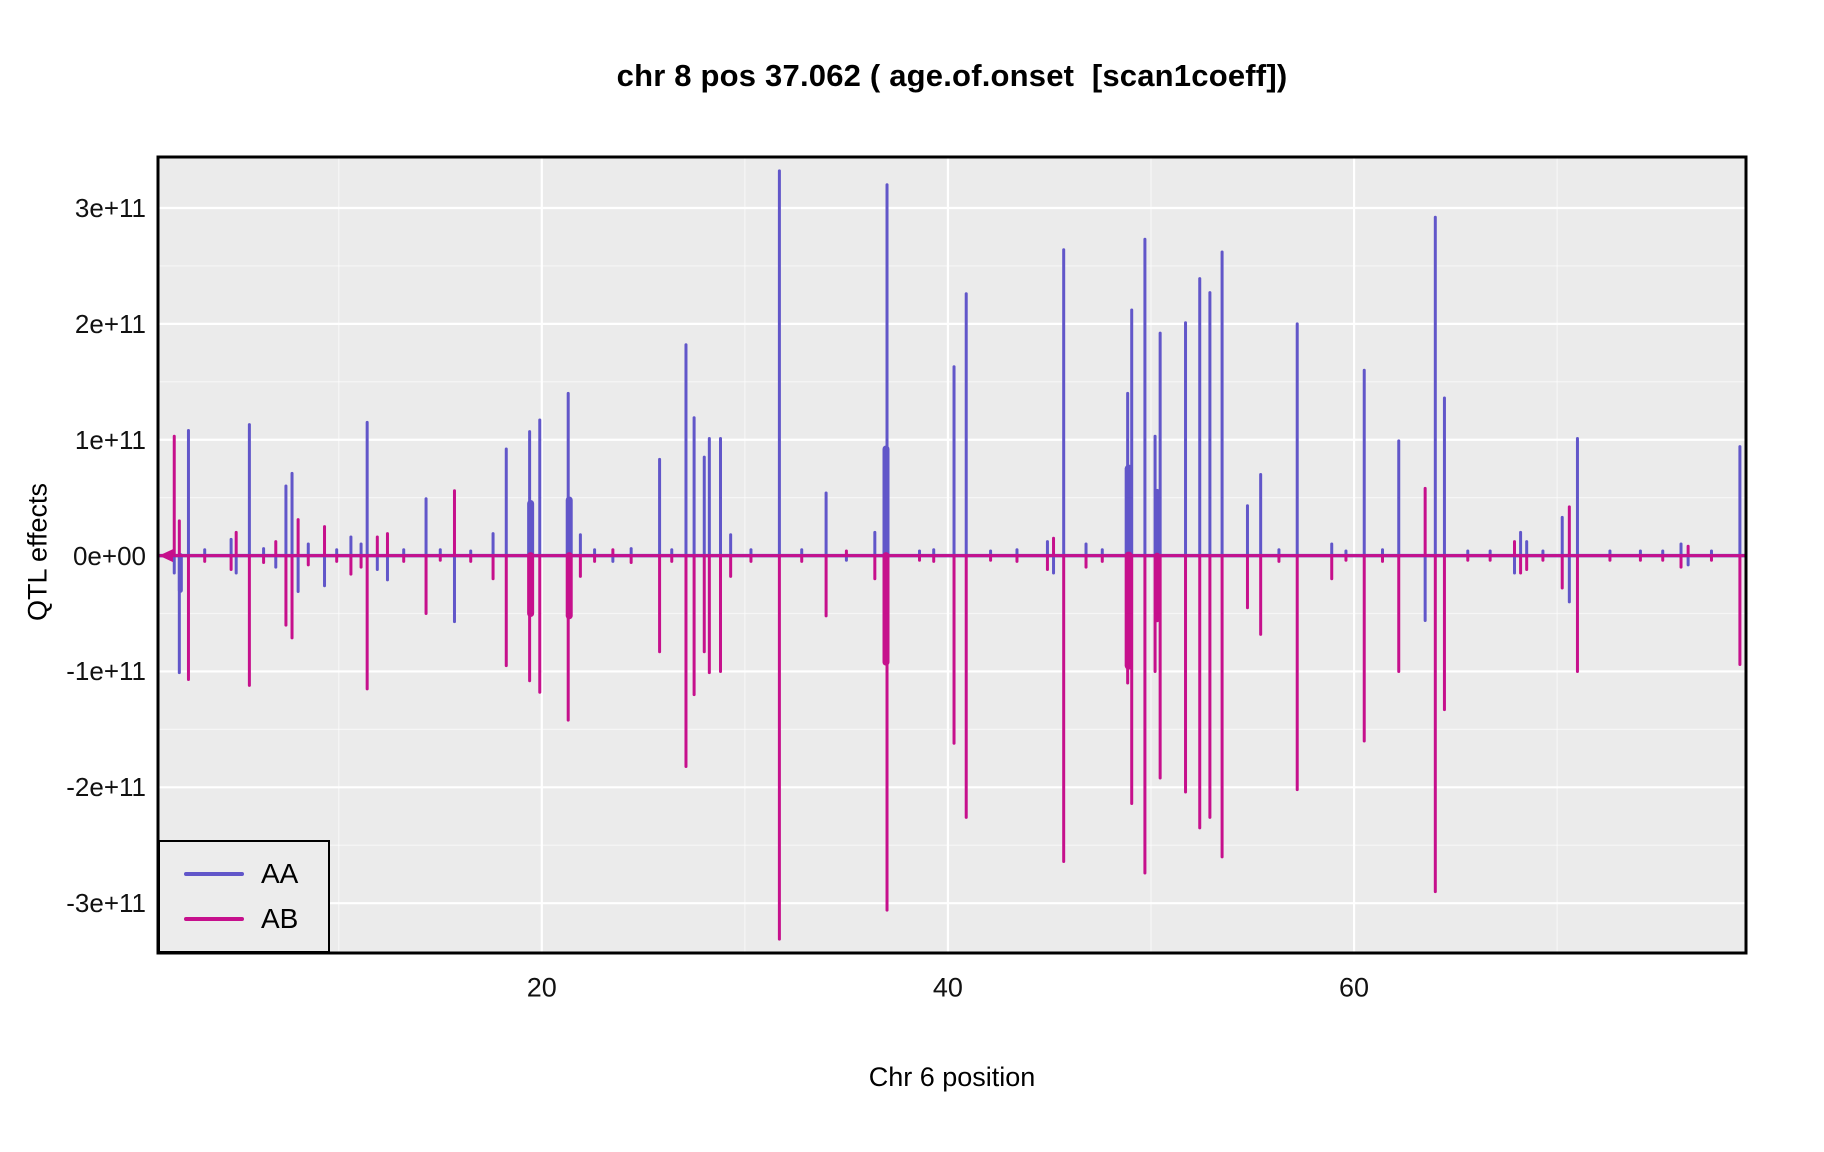 The width and height of the screenshot is (1824, 1152). I want to click on legend-line-swatch-aa, so click(214, 874).